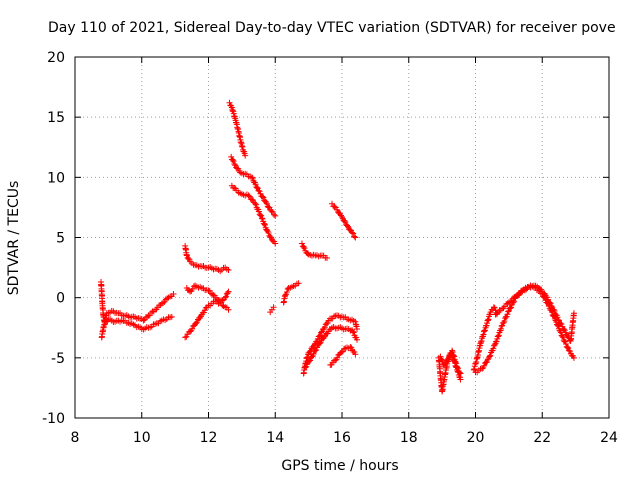  Describe the element at coordinates (476, 438) in the screenshot. I see `x-tick-label: 20` at that location.